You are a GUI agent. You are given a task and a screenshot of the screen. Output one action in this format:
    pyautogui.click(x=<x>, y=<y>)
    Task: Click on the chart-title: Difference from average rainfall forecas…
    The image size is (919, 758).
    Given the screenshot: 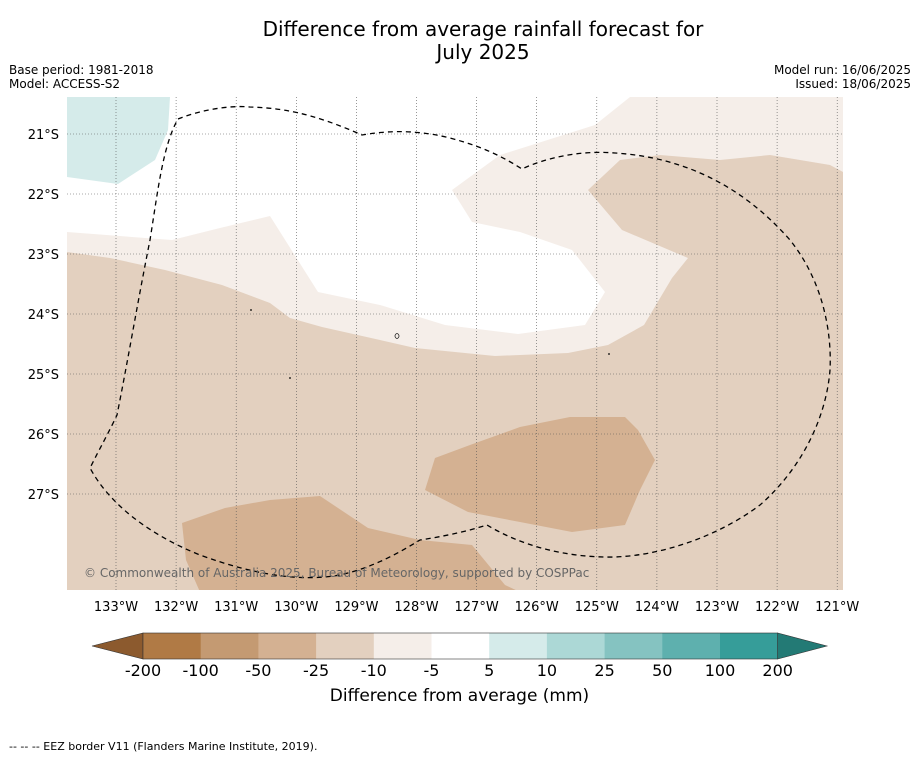 What is the action you would take?
    pyautogui.click(x=459, y=41)
    